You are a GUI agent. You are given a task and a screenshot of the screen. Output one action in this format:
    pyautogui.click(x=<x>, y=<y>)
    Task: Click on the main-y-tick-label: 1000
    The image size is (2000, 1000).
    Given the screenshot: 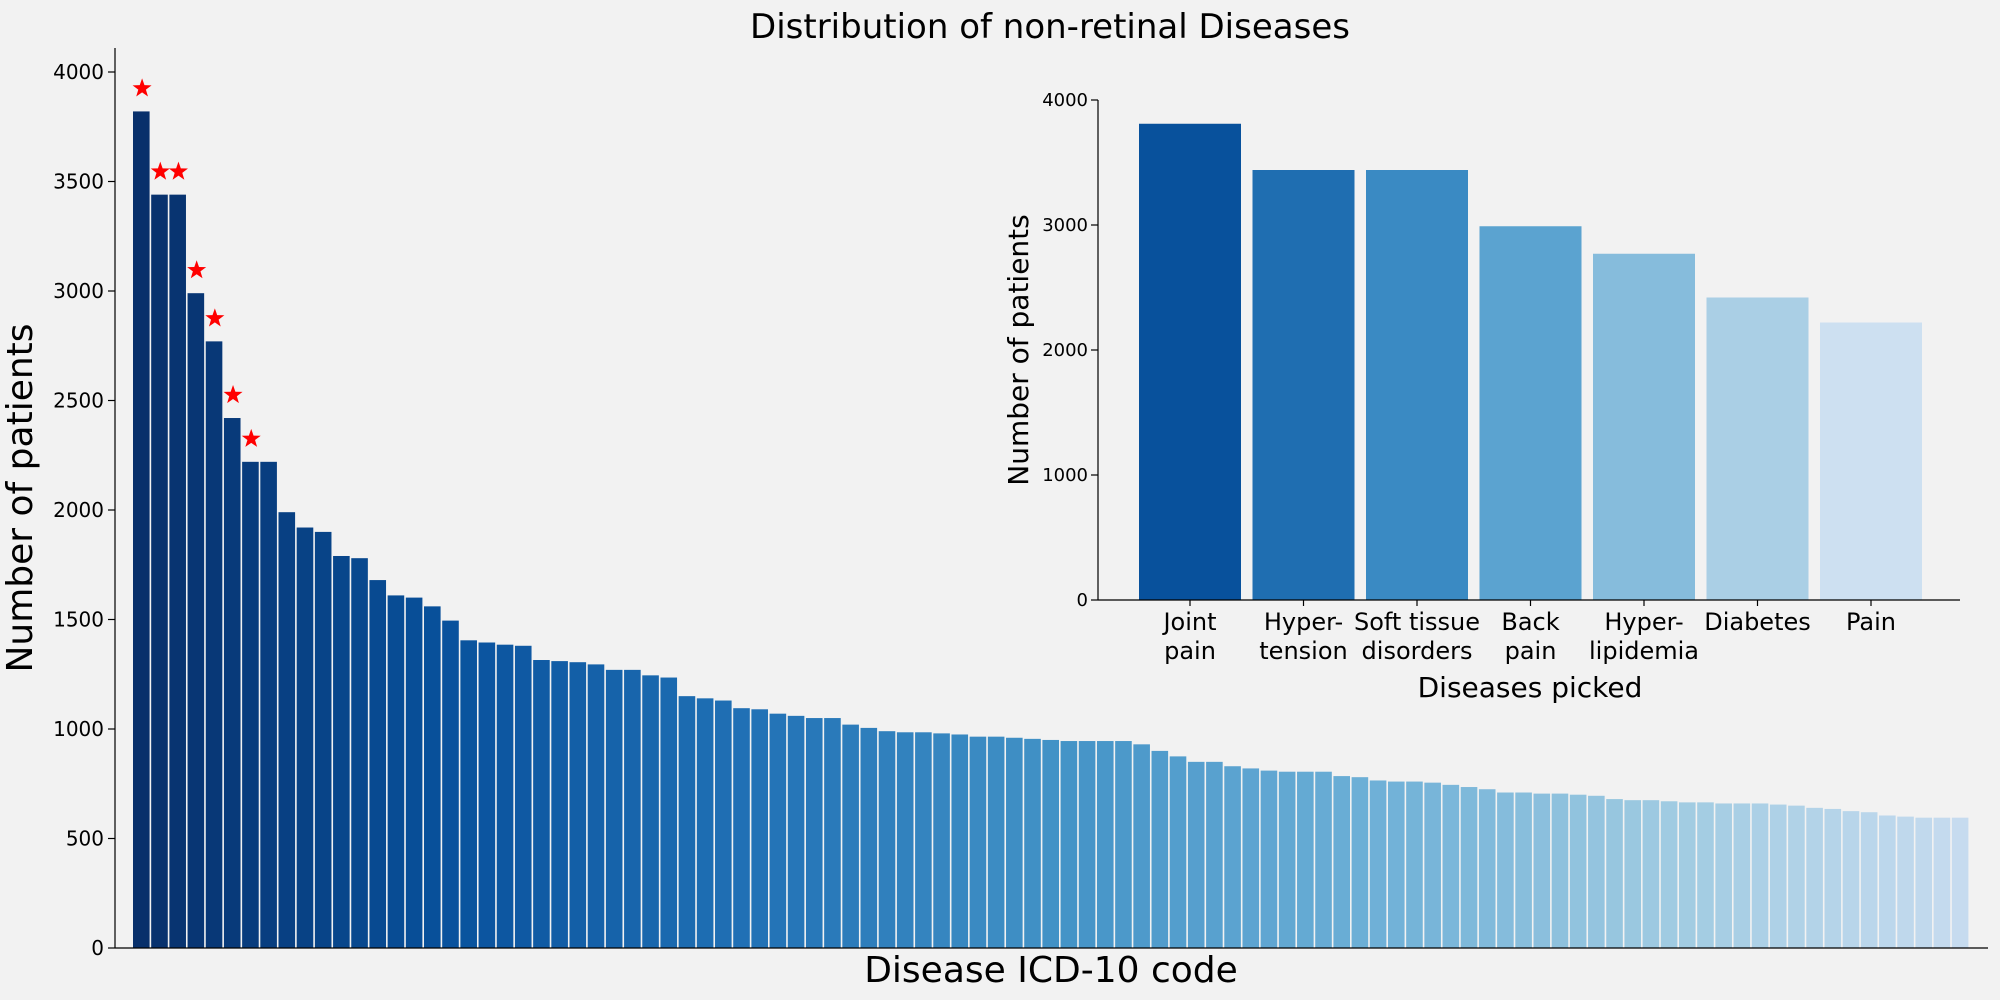 What is the action you would take?
    pyautogui.click(x=78, y=729)
    